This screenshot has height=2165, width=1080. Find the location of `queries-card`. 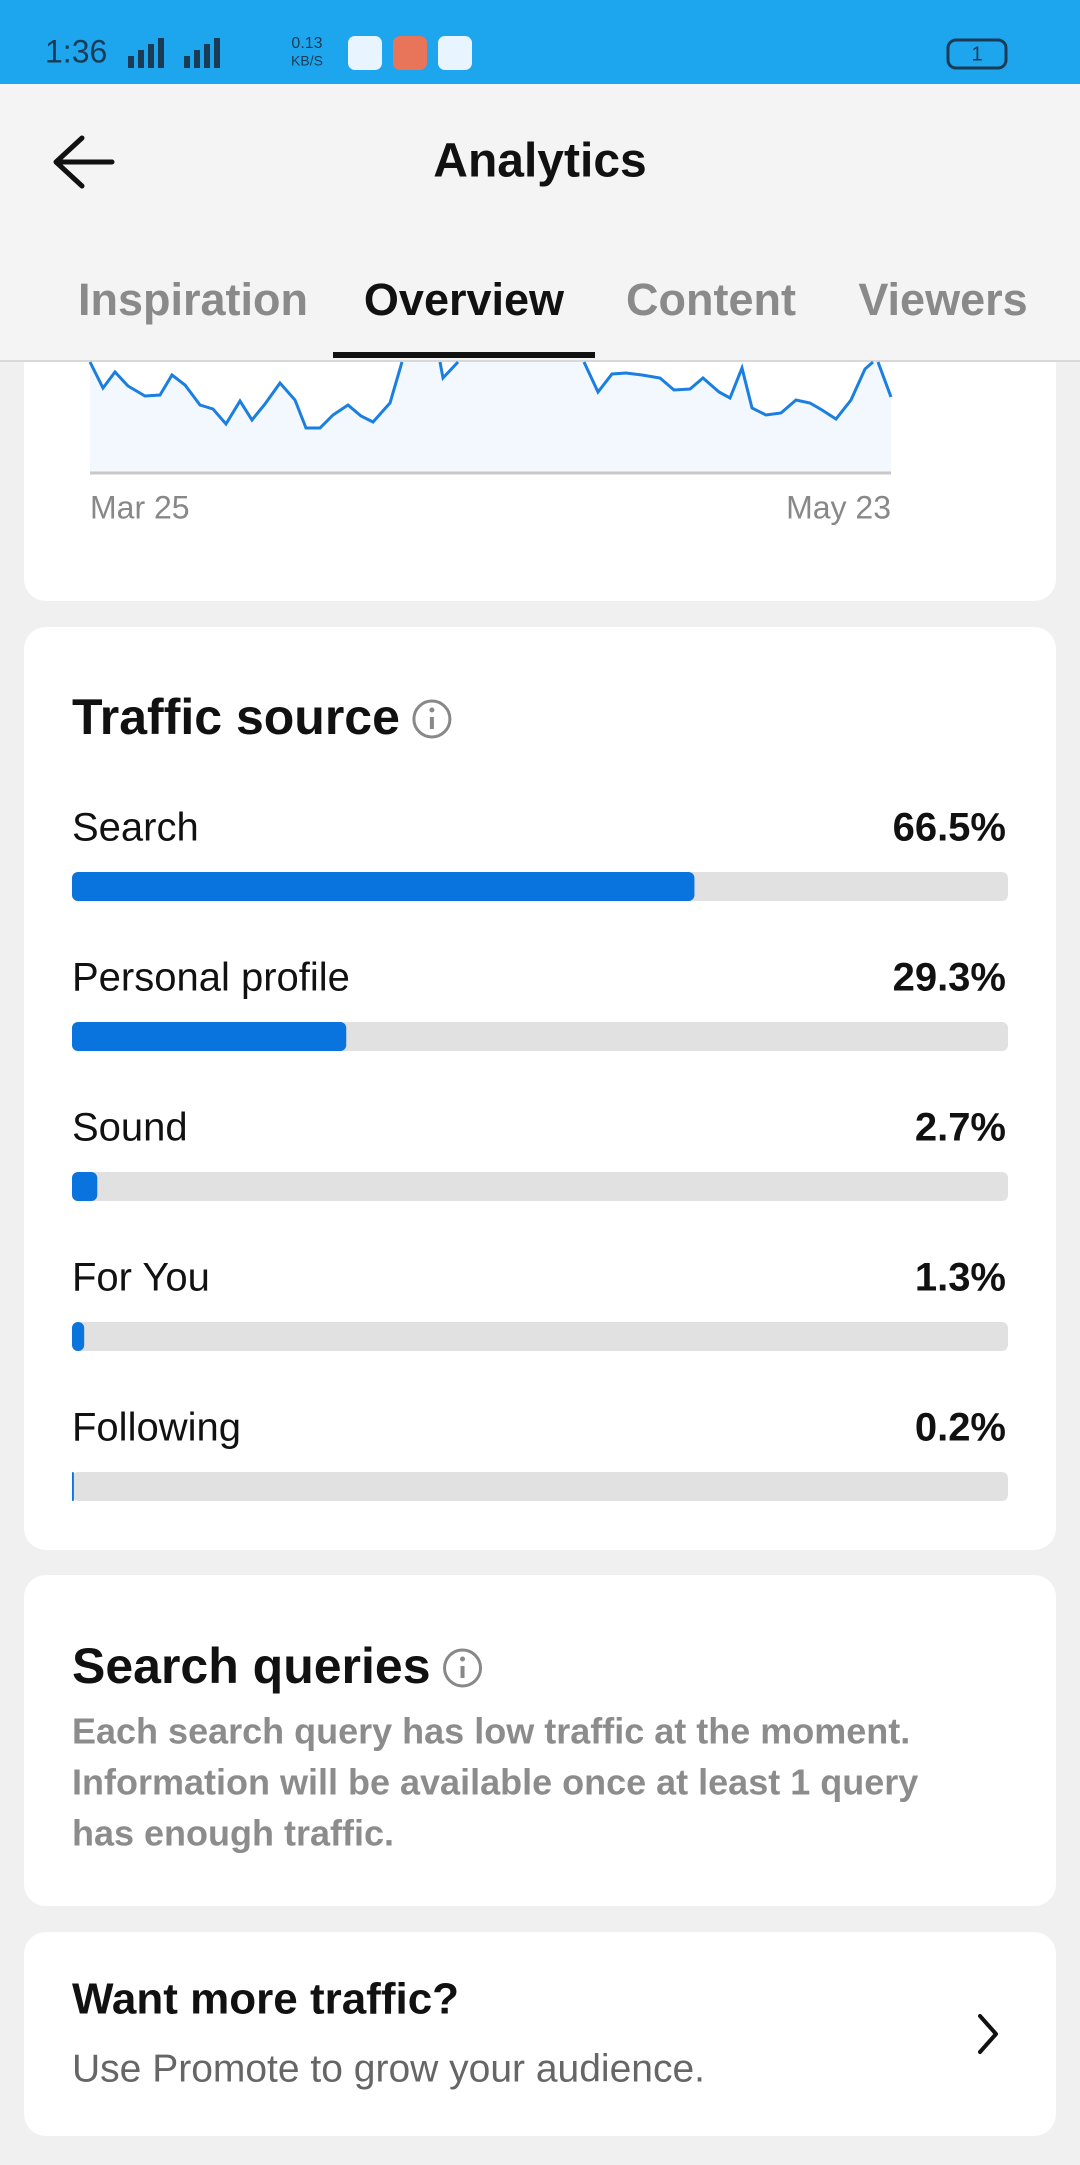

queries-card is located at coordinates (540, 1740).